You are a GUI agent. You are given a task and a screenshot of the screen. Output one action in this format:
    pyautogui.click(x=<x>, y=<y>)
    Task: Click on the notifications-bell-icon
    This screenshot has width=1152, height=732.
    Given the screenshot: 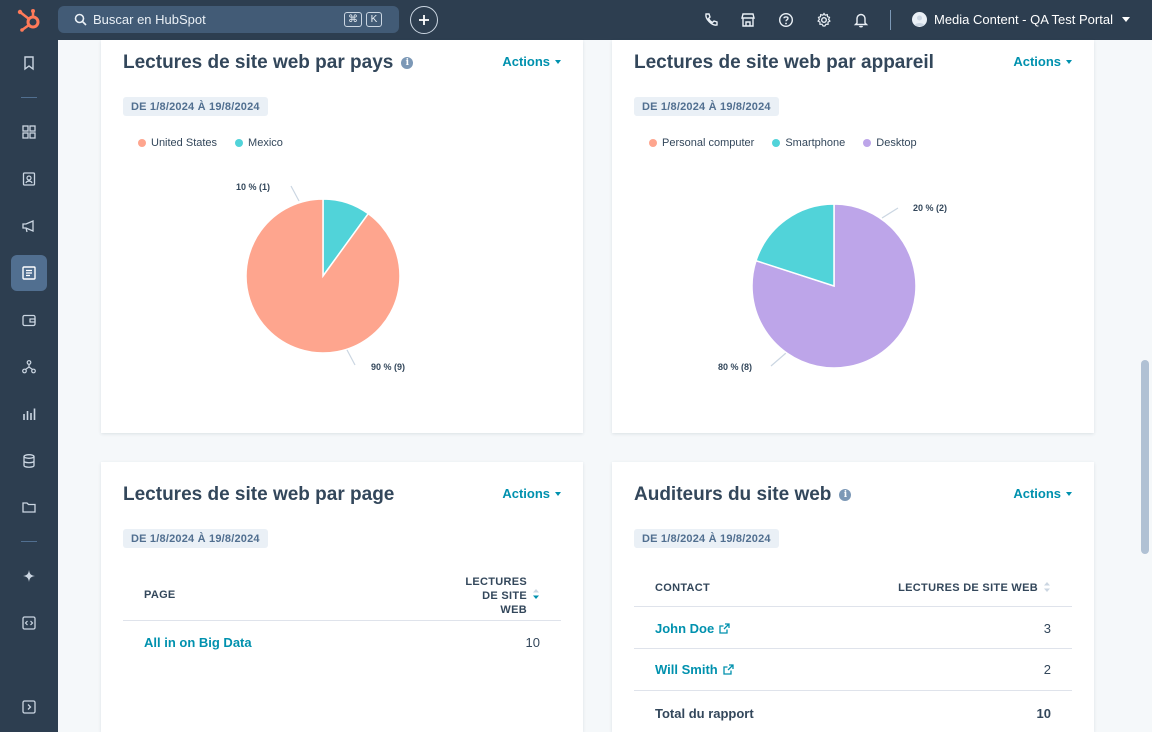 What is the action you would take?
    pyautogui.click(x=861, y=20)
    